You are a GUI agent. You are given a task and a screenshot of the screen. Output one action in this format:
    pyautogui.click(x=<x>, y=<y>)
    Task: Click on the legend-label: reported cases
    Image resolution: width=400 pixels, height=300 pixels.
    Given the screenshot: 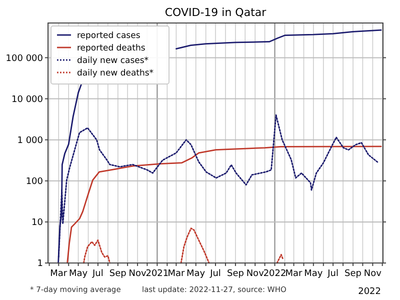 What is the action you would take?
    pyautogui.click(x=109, y=35)
    